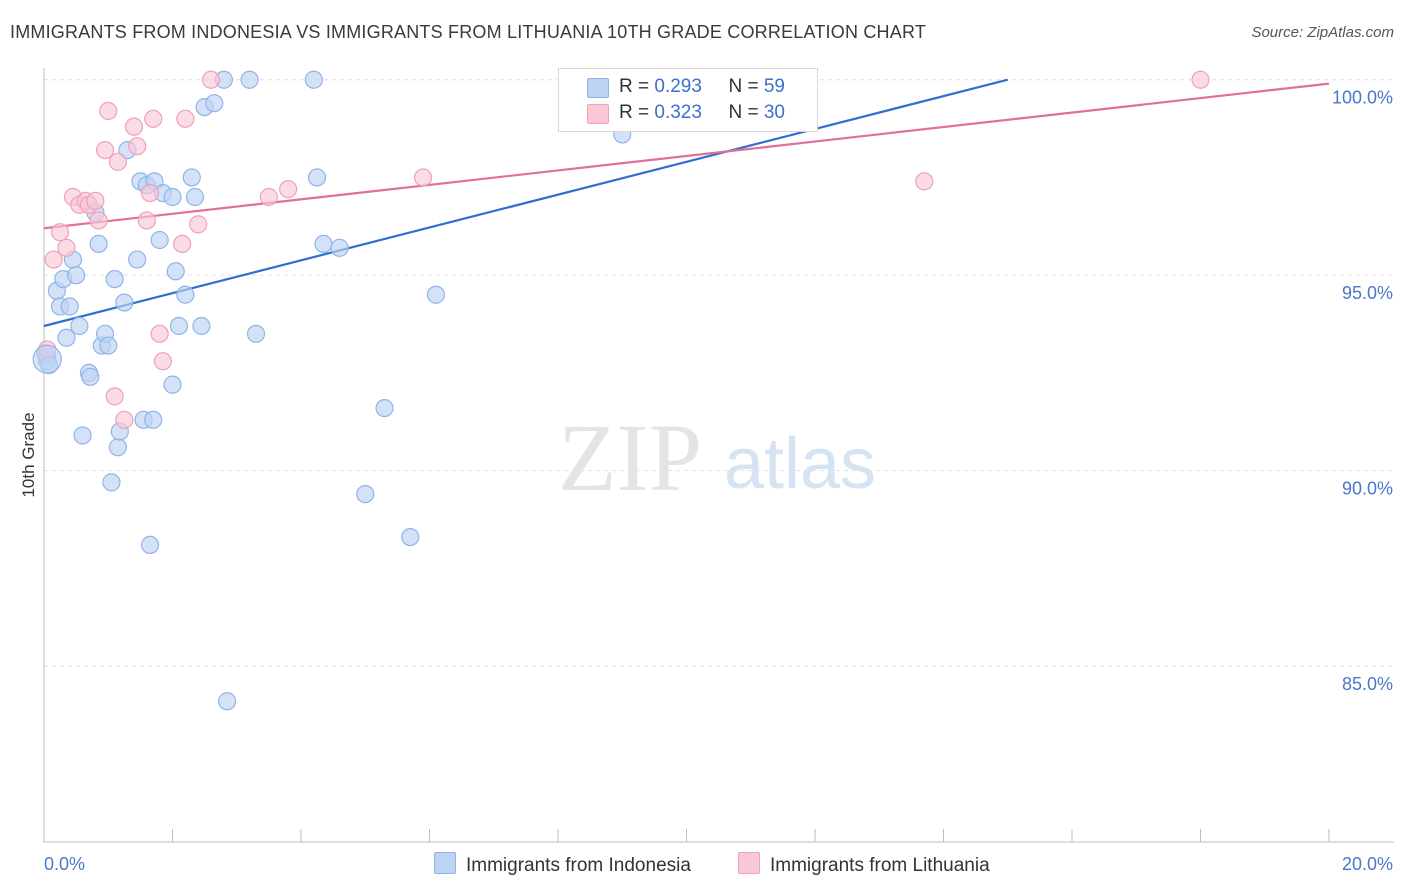 This screenshot has width=1406, height=892. I want to click on bottom-legend-swatch-indonesia, so click(445, 863).